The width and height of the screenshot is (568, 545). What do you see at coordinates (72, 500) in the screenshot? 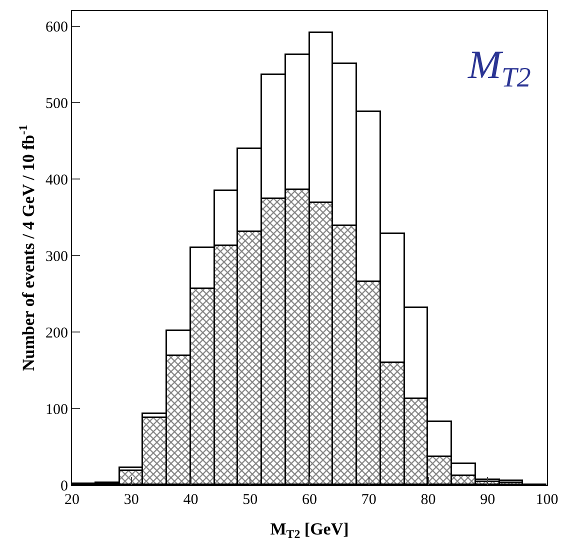
I see `x-tick-label: 20` at bounding box center [72, 500].